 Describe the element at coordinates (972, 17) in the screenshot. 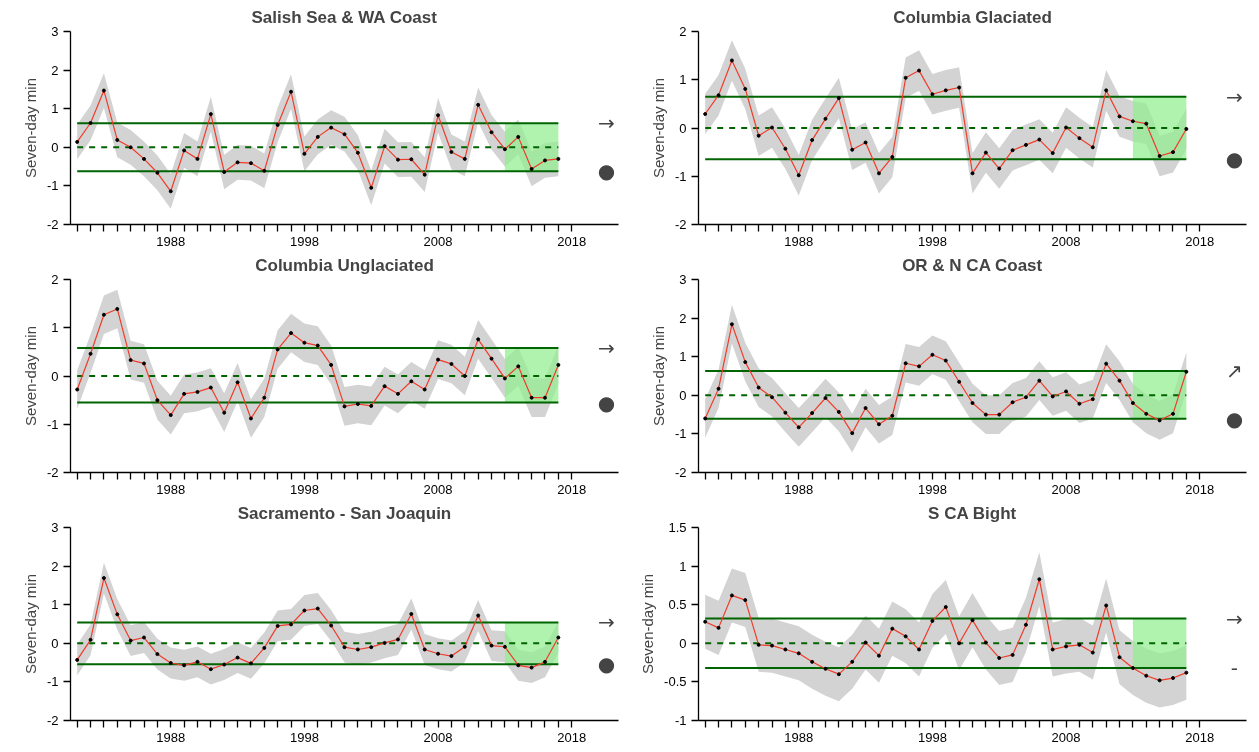

I see `chart-title: Columbia Glaciated` at that location.